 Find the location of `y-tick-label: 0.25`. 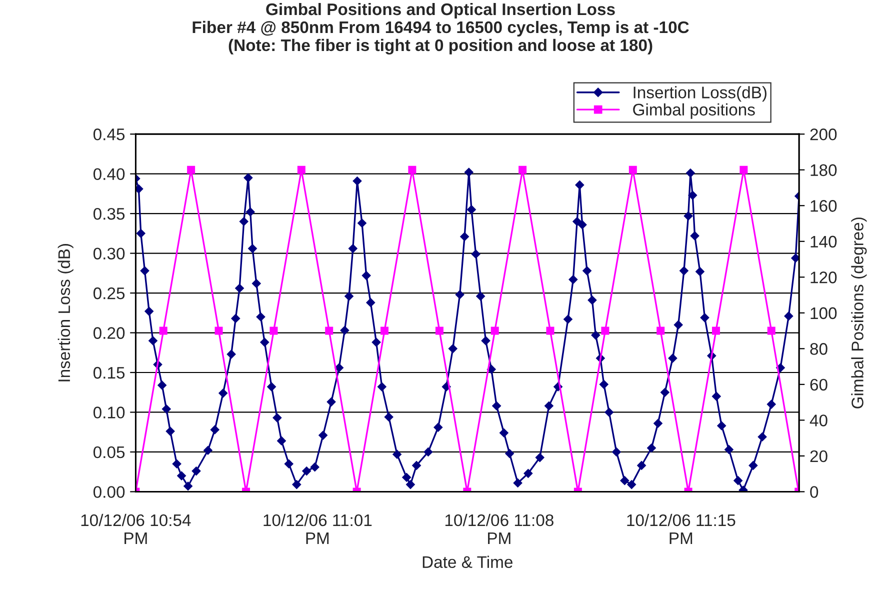

y-tick-label: 0.25 is located at coordinates (109, 293).